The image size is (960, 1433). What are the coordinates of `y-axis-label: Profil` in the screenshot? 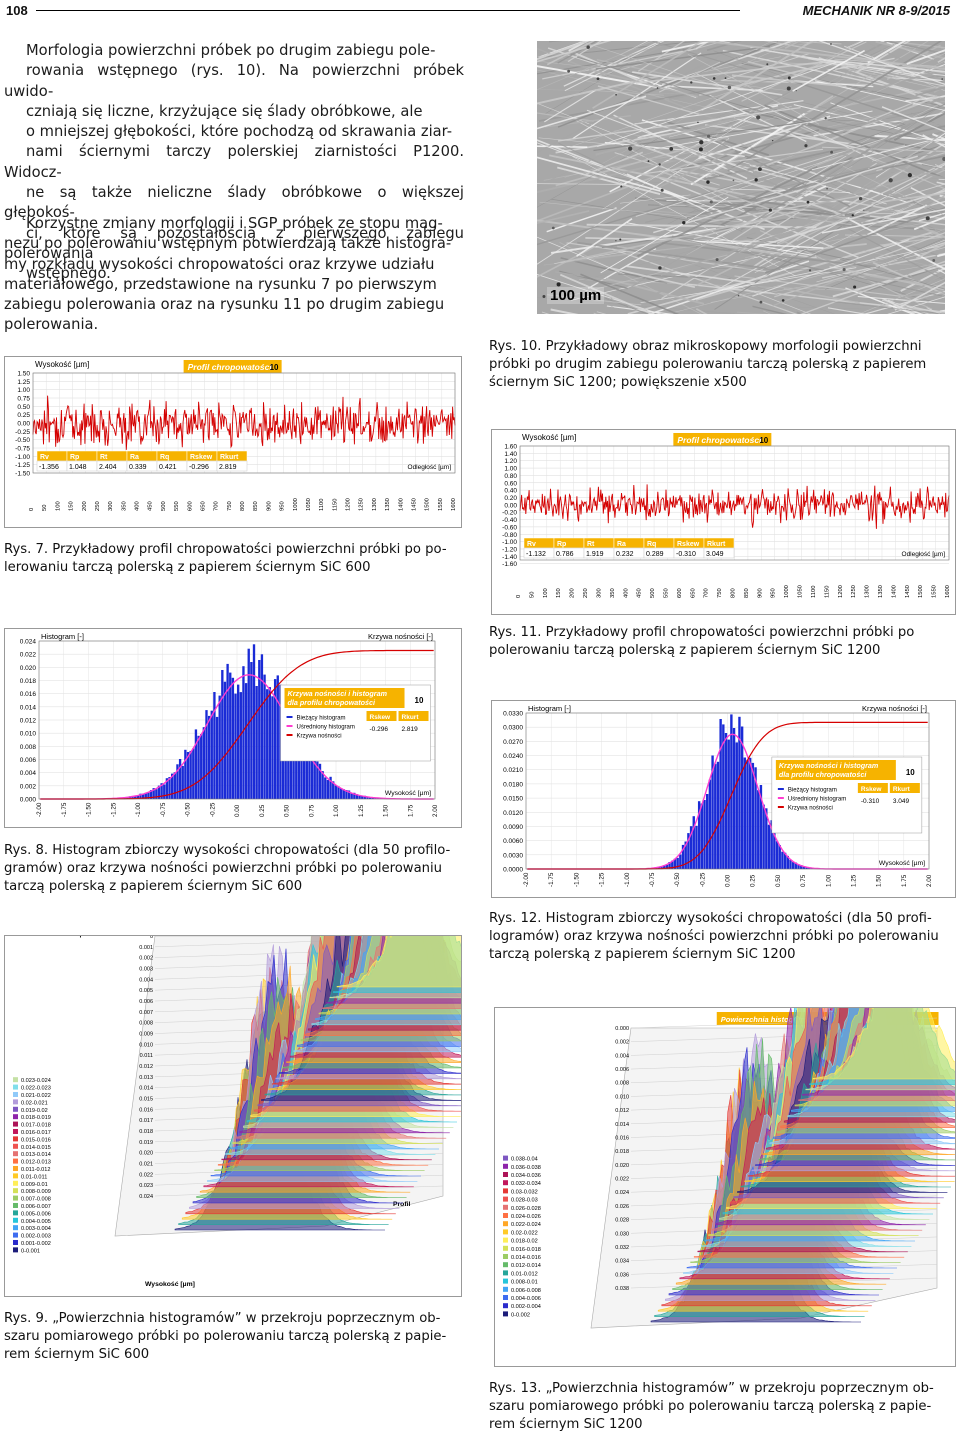 It's located at (401, 1204).